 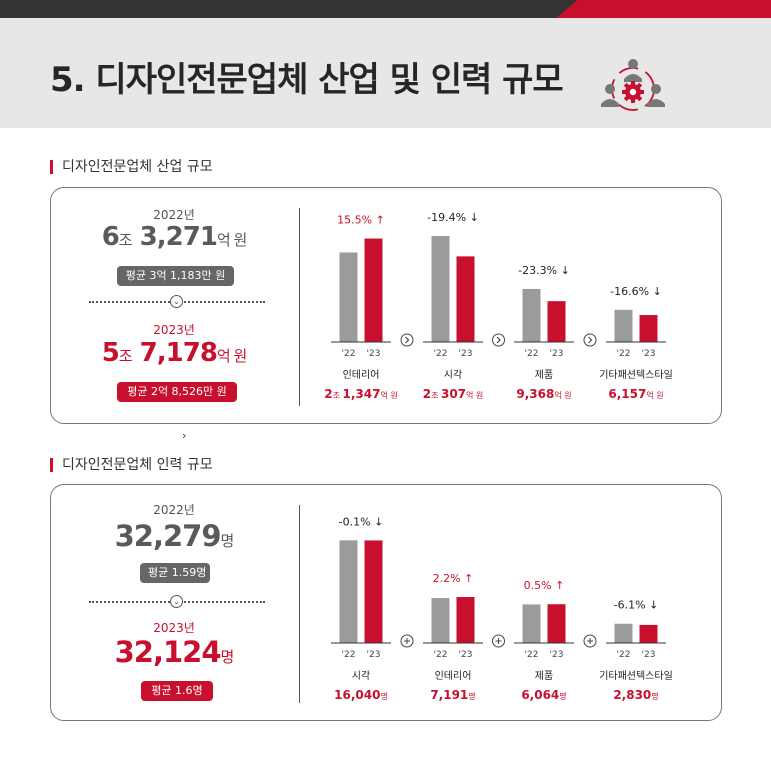 I want to click on total-label: 9,368억 원, so click(x=543, y=394).